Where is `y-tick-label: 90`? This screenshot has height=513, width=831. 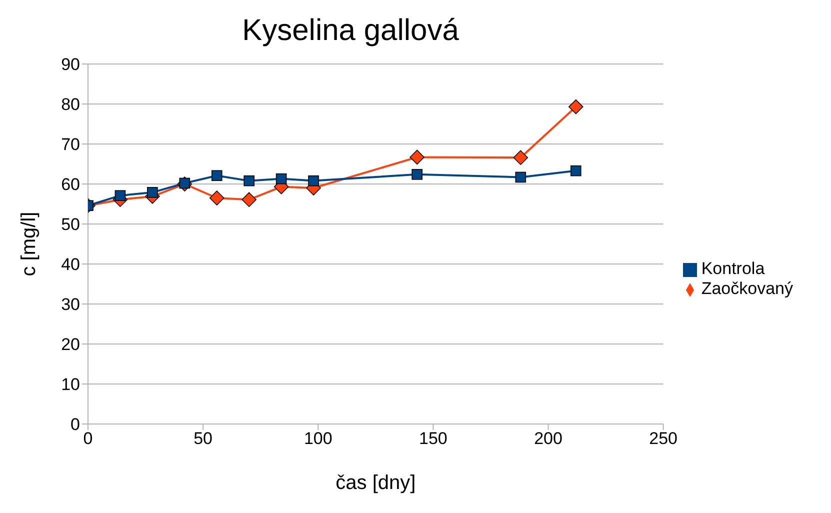
y-tick-label: 90 is located at coordinates (70, 64).